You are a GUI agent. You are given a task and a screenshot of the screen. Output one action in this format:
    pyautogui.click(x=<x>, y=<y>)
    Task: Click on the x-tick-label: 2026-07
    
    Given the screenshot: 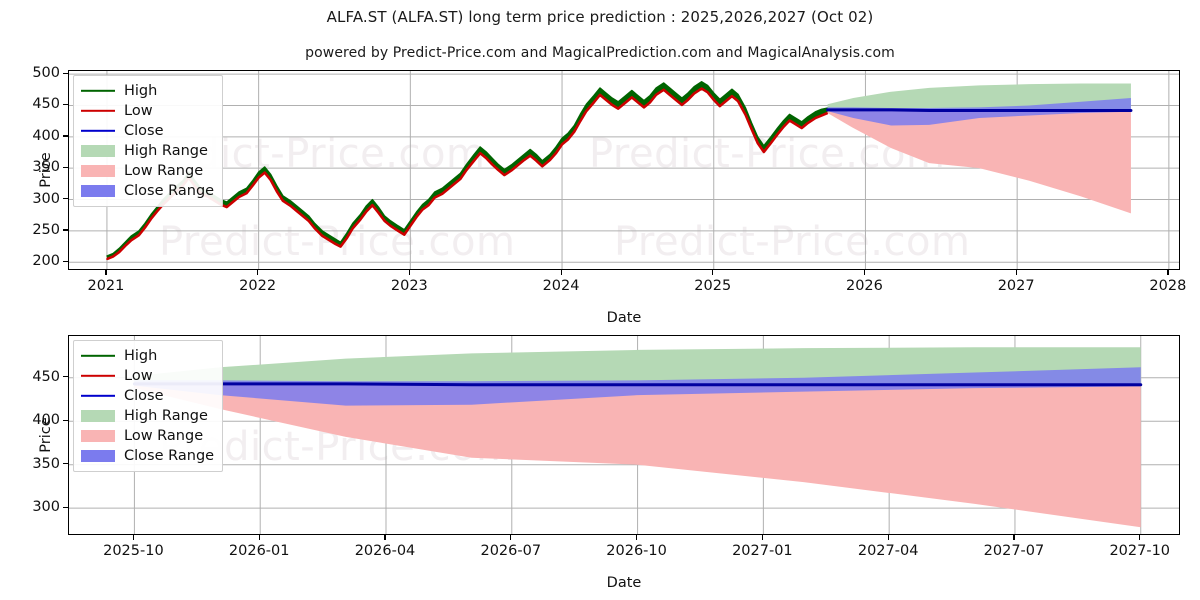 What is the action you would take?
    pyautogui.click(x=511, y=551)
    